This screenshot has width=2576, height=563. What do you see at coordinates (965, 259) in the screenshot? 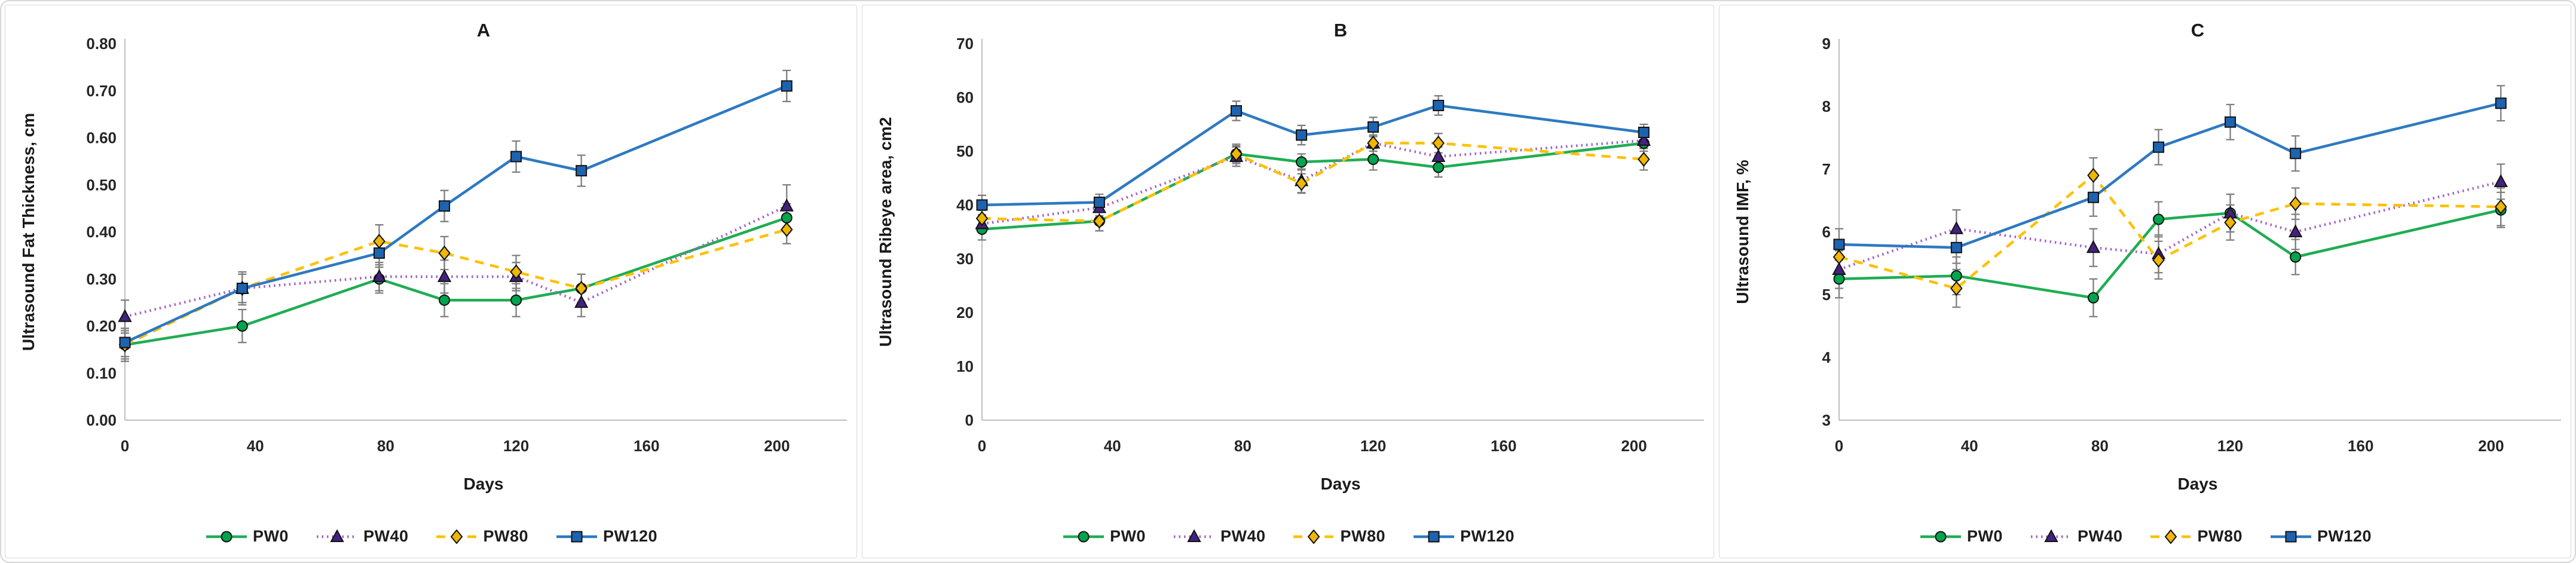
I see `y-tick-label: 30` at bounding box center [965, 259].